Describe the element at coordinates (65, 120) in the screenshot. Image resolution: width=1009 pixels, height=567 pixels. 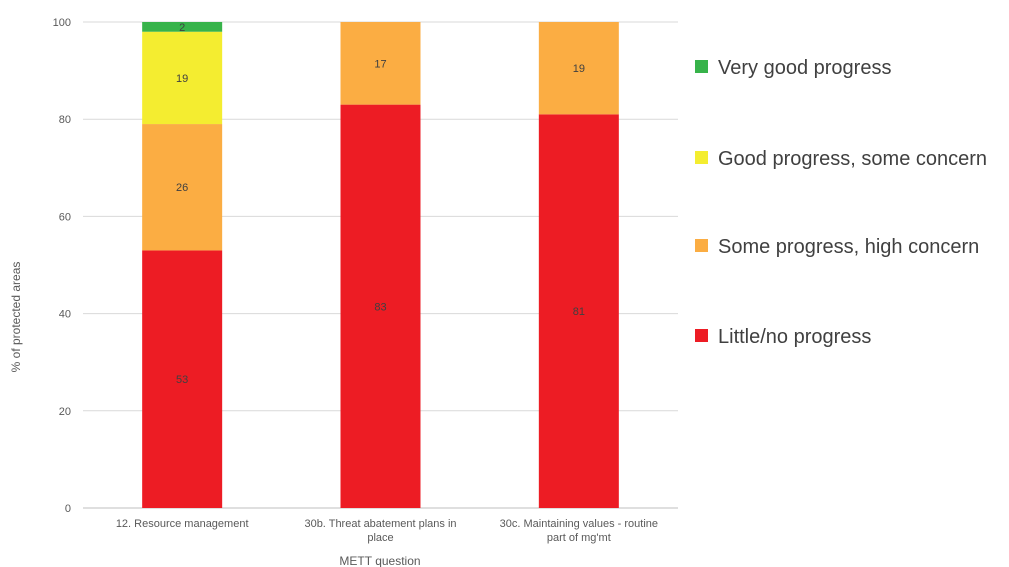
I see `y-tick-label: 80` at that location.